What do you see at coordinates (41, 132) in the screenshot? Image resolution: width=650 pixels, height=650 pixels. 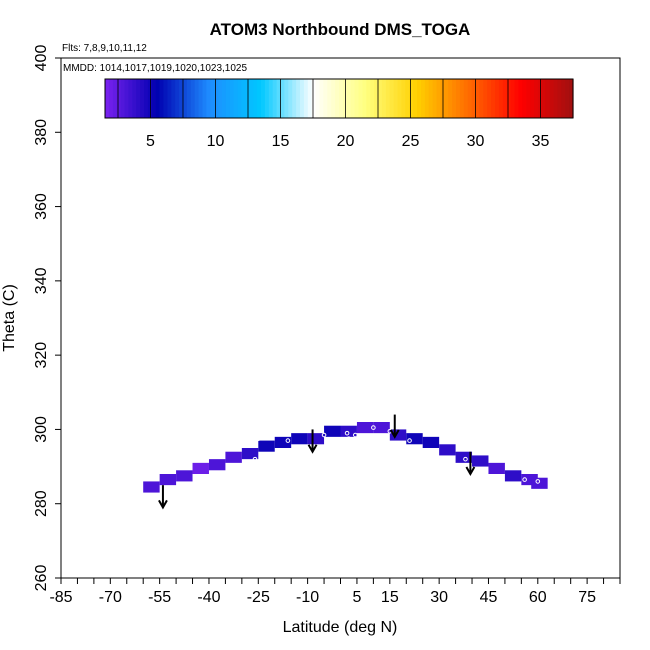 I see `y-tick-label: 380` at bounding box center [41, 132].